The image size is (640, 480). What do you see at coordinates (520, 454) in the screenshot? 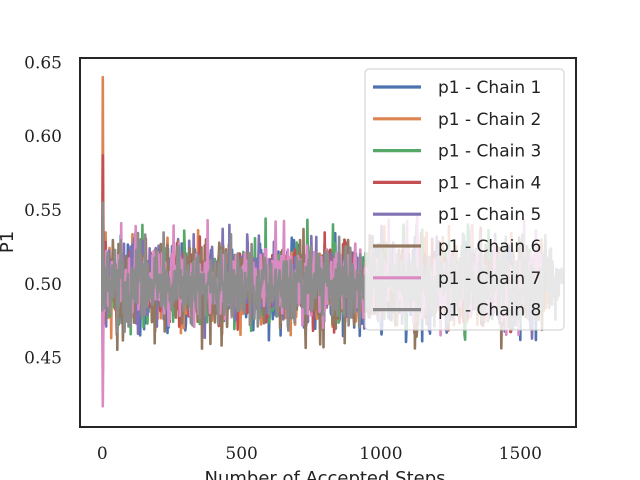
I see `x-tick-label: 1500` at bounding box center [520, 454].